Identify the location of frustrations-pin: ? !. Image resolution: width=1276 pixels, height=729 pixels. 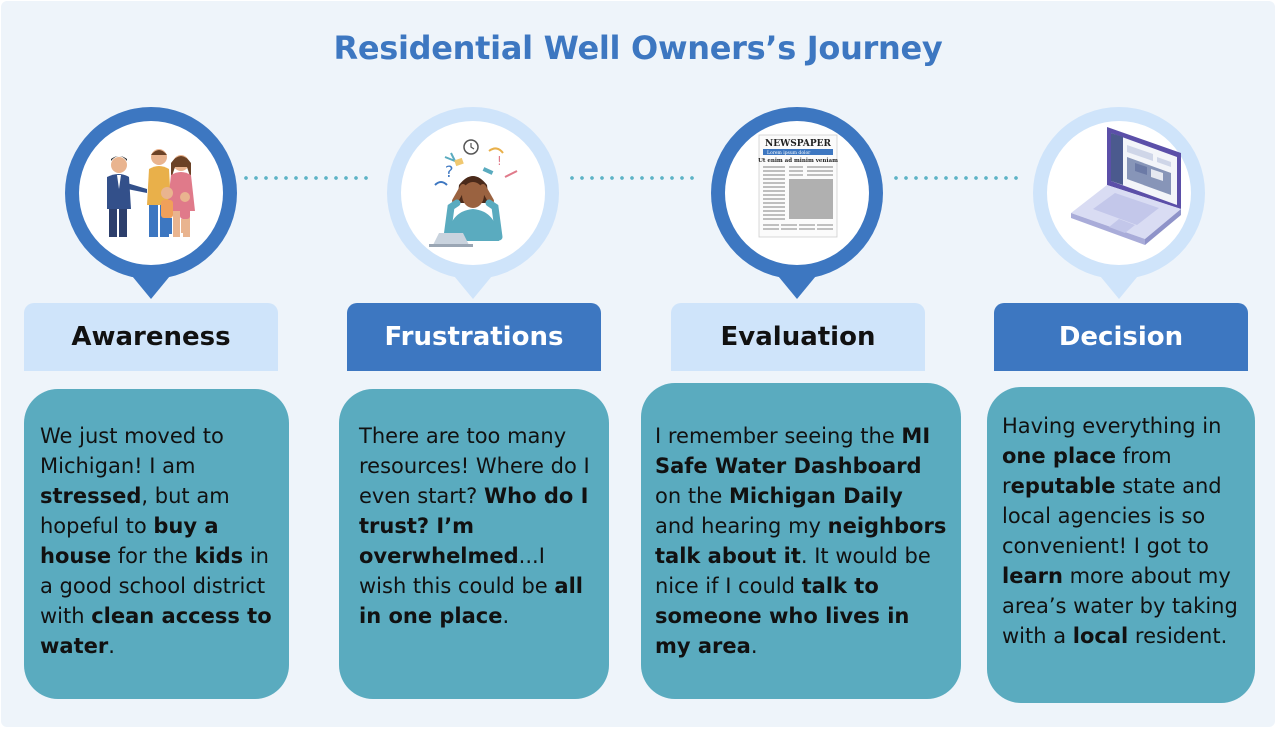
(473, 205).